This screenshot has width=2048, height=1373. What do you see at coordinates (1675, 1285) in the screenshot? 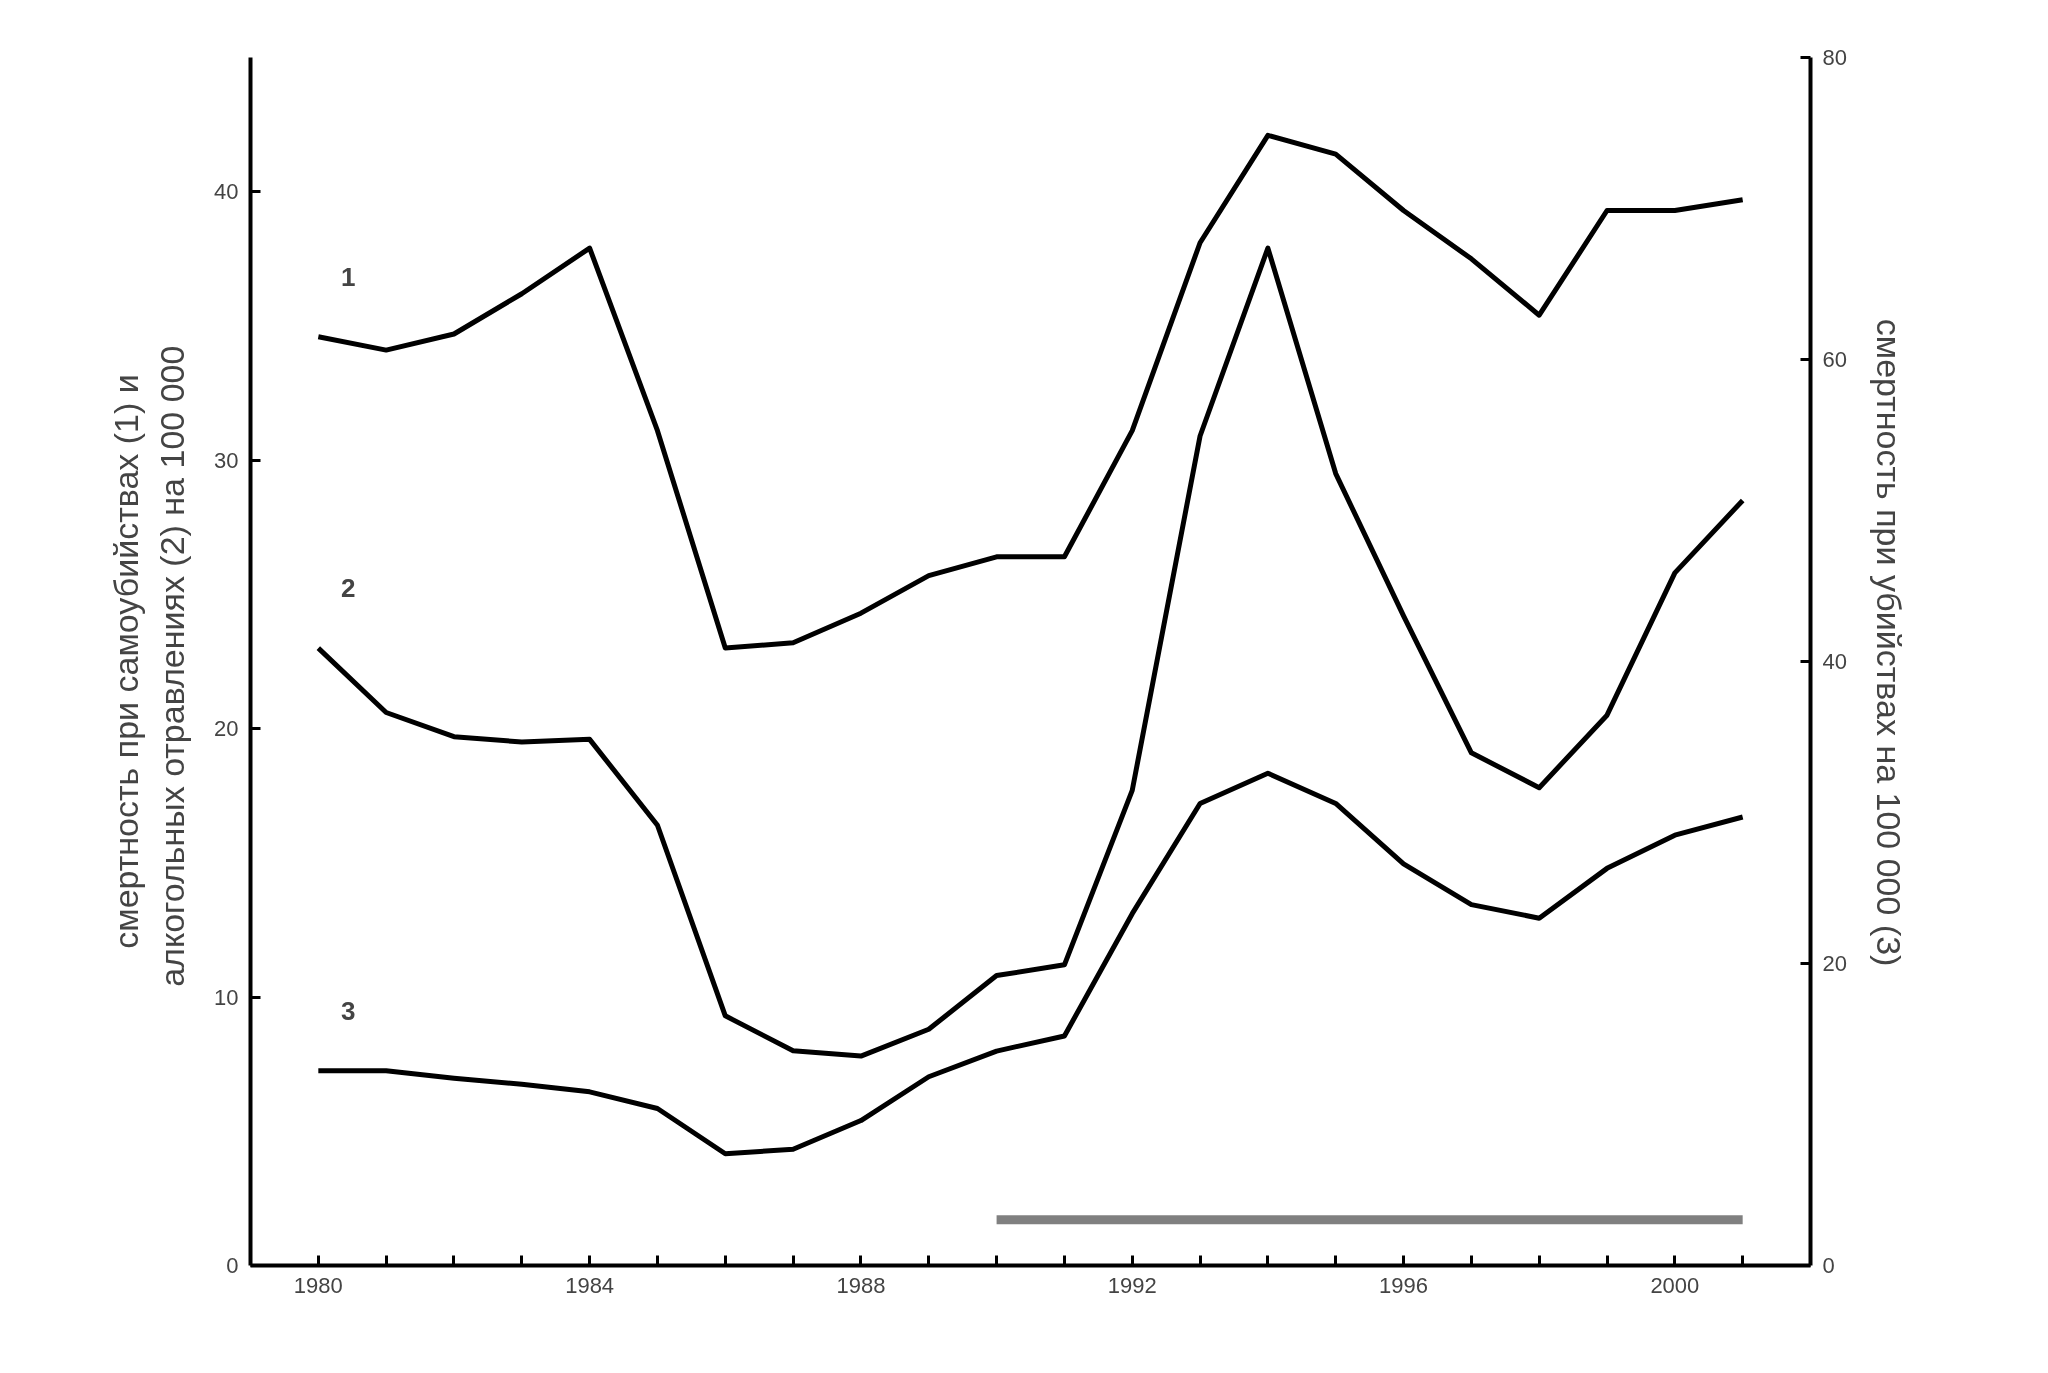
I see `x-tick-label: 2000` at bounding box center [1675, 1285].